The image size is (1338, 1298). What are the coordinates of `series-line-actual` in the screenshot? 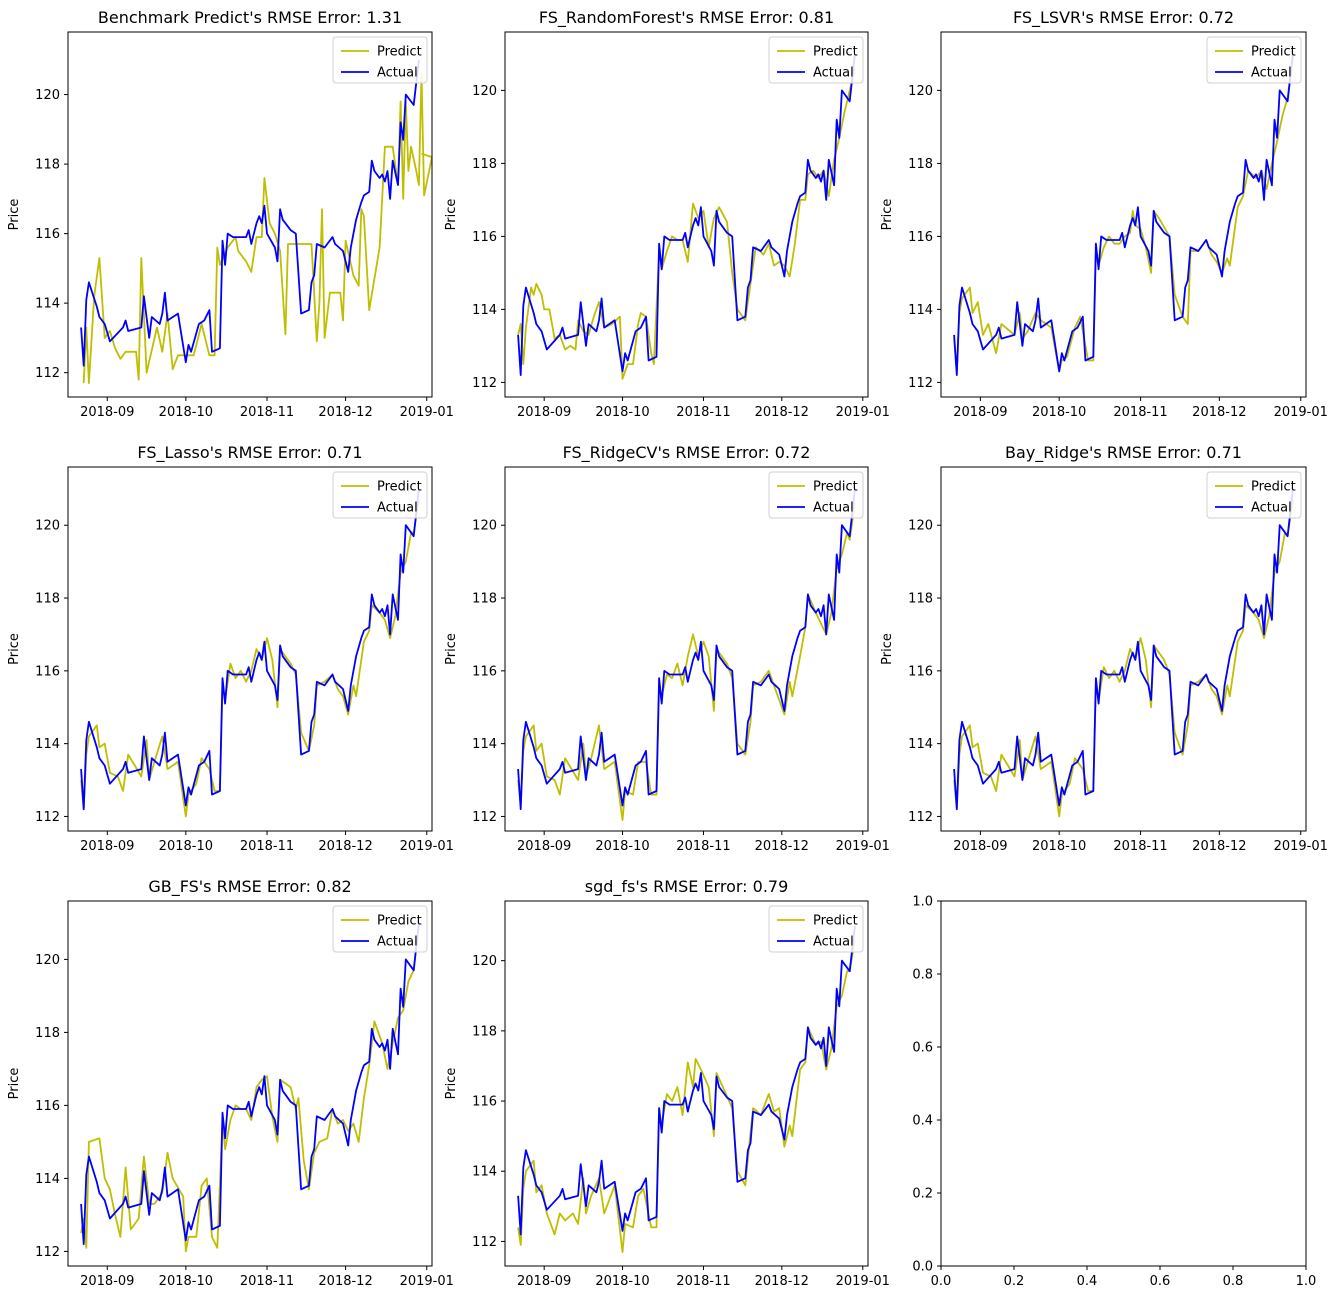 It's located at (1123, 649).